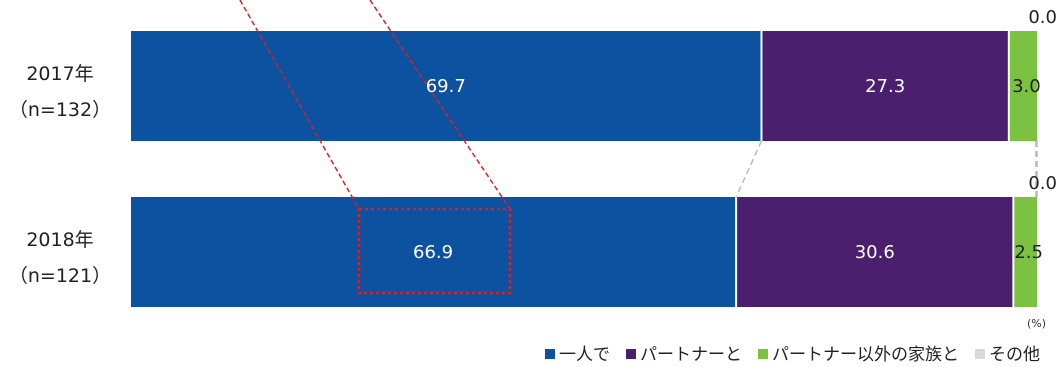  Describe the element at coordinates (691, 355) in the screenshot. I see `legend-label-2: パートナーと` at that location.